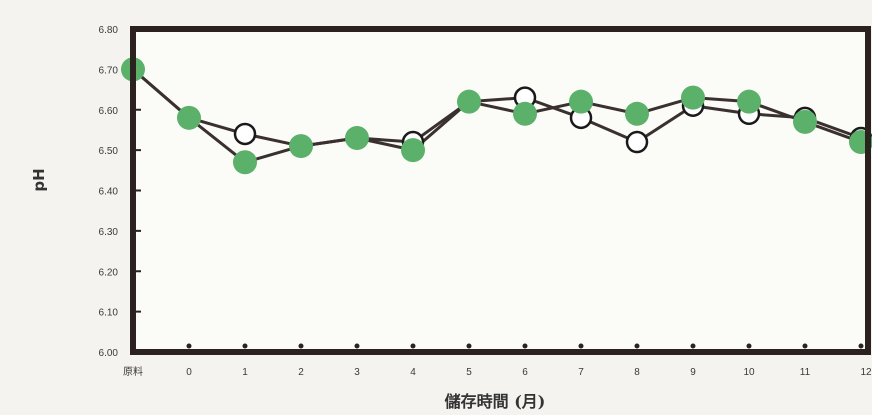 This screenshot has height=415, width=872. Describe the element at coordinates (749, 372) in the screenshot. I see `x-tick-label: 10` at that location.